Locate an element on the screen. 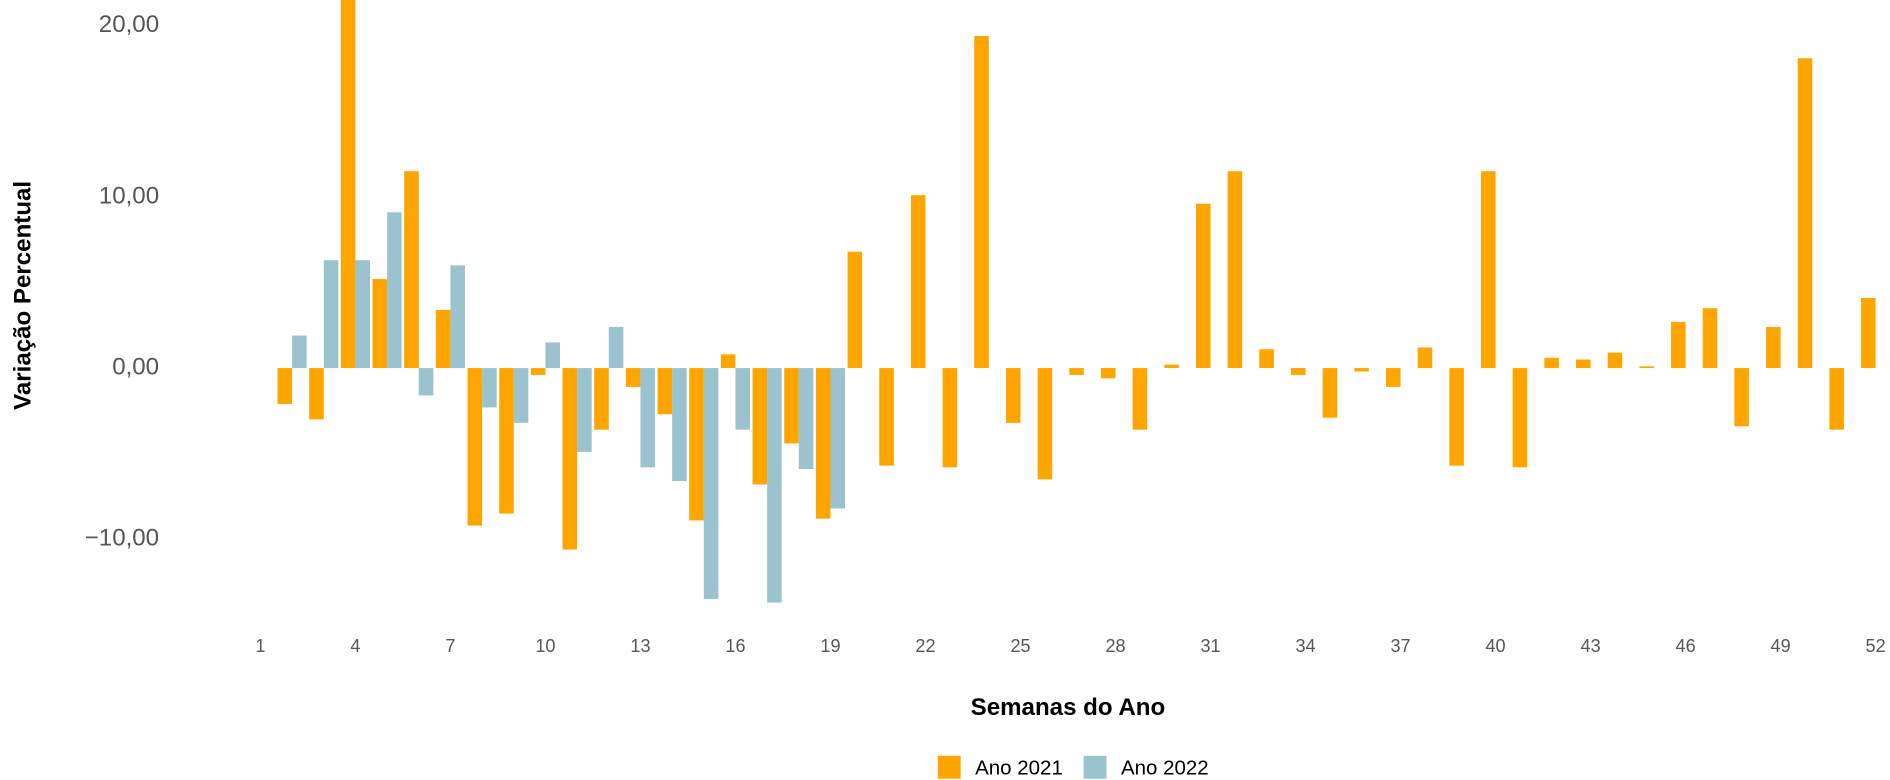 This screenshot has width=1890, height=780. x-tick-label: 37 is located at coordinates (1400, 646).